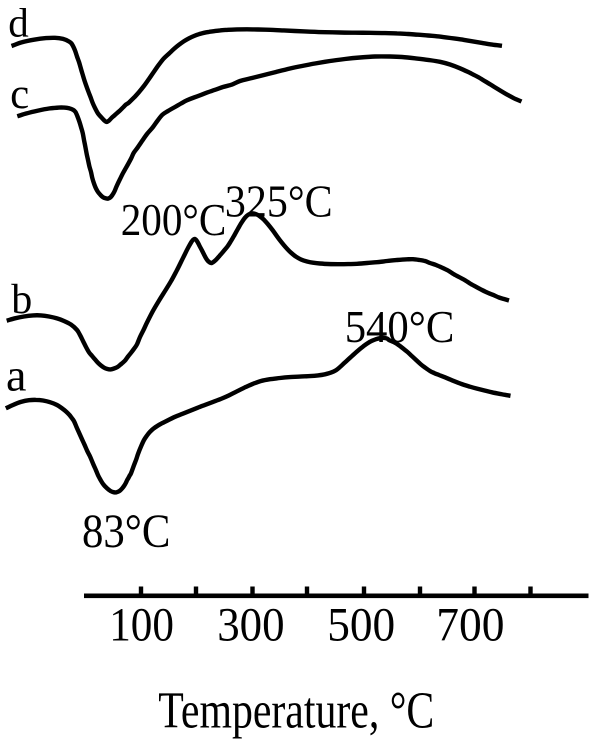 The width and height of the screenshot is (600, 741). Describe the element at coordinates (21, 300) in the screenshot. I see `svg-text: b` at that location.